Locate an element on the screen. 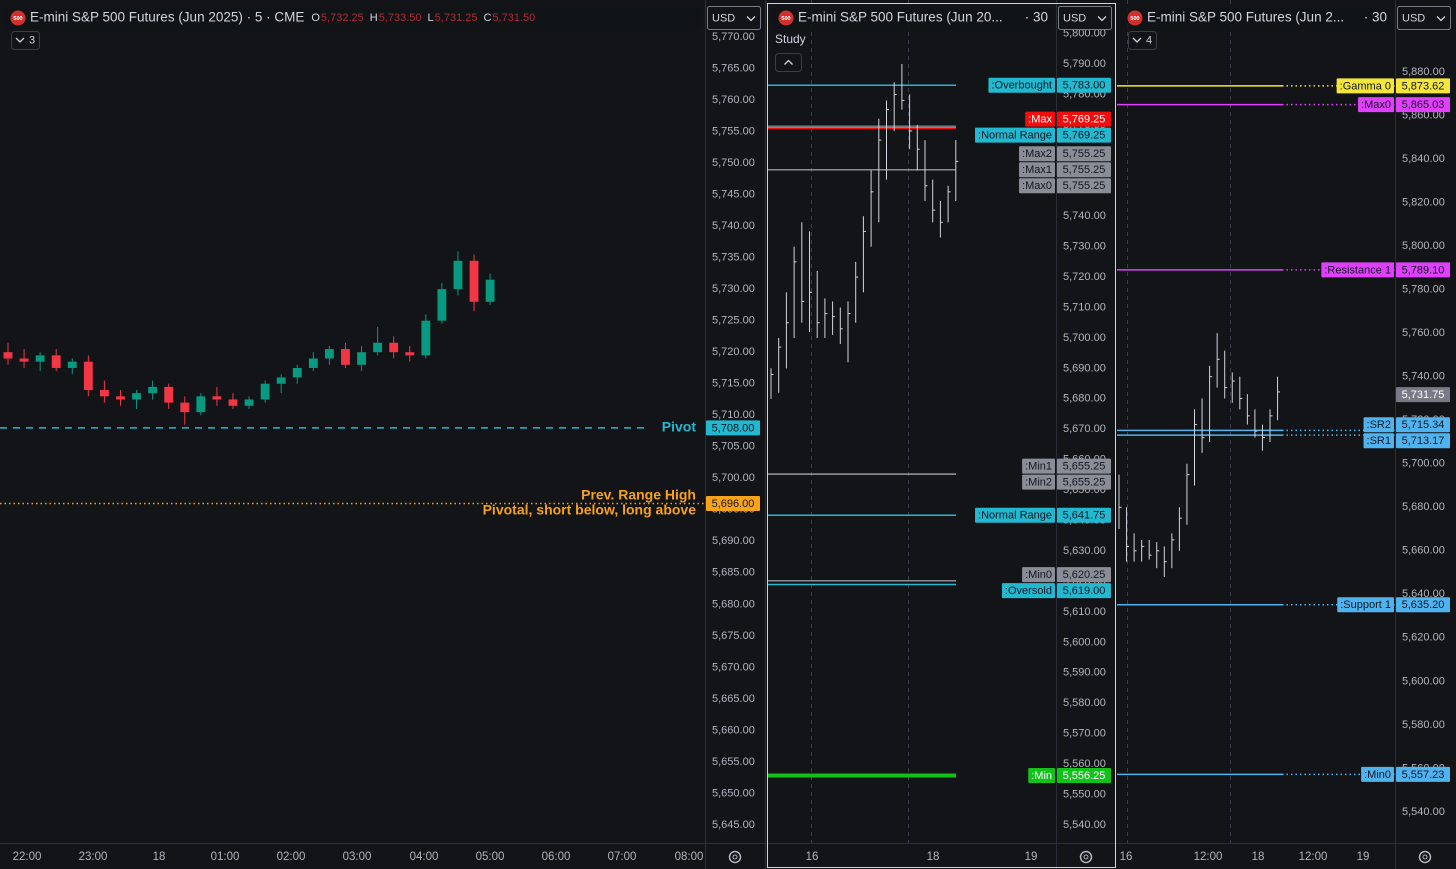 The width and height of the screenshot is (1456, 869). y-tick-label: 5,765.00 is located at coordinates (733, 68).